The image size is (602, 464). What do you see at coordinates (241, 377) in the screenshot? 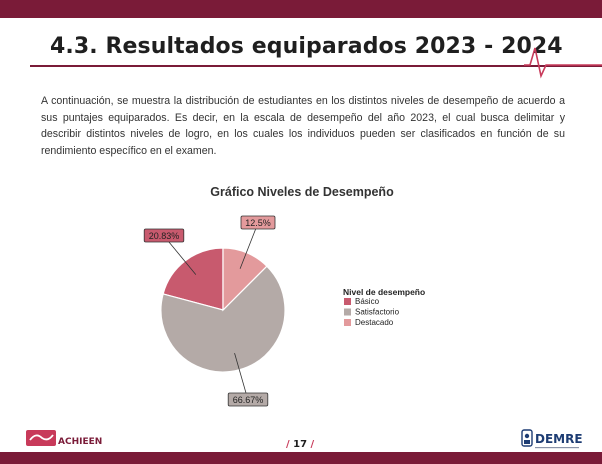
I see `leader-line-satisfactorio` at bounding box center [241, 377].